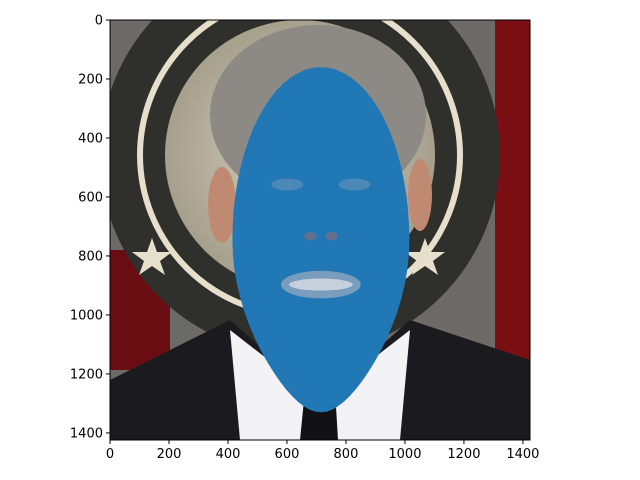  What do you see at coordinates (110, 454) in the screenshot?
I see `x-tick-label: 0` at bounding box center [110, 454].